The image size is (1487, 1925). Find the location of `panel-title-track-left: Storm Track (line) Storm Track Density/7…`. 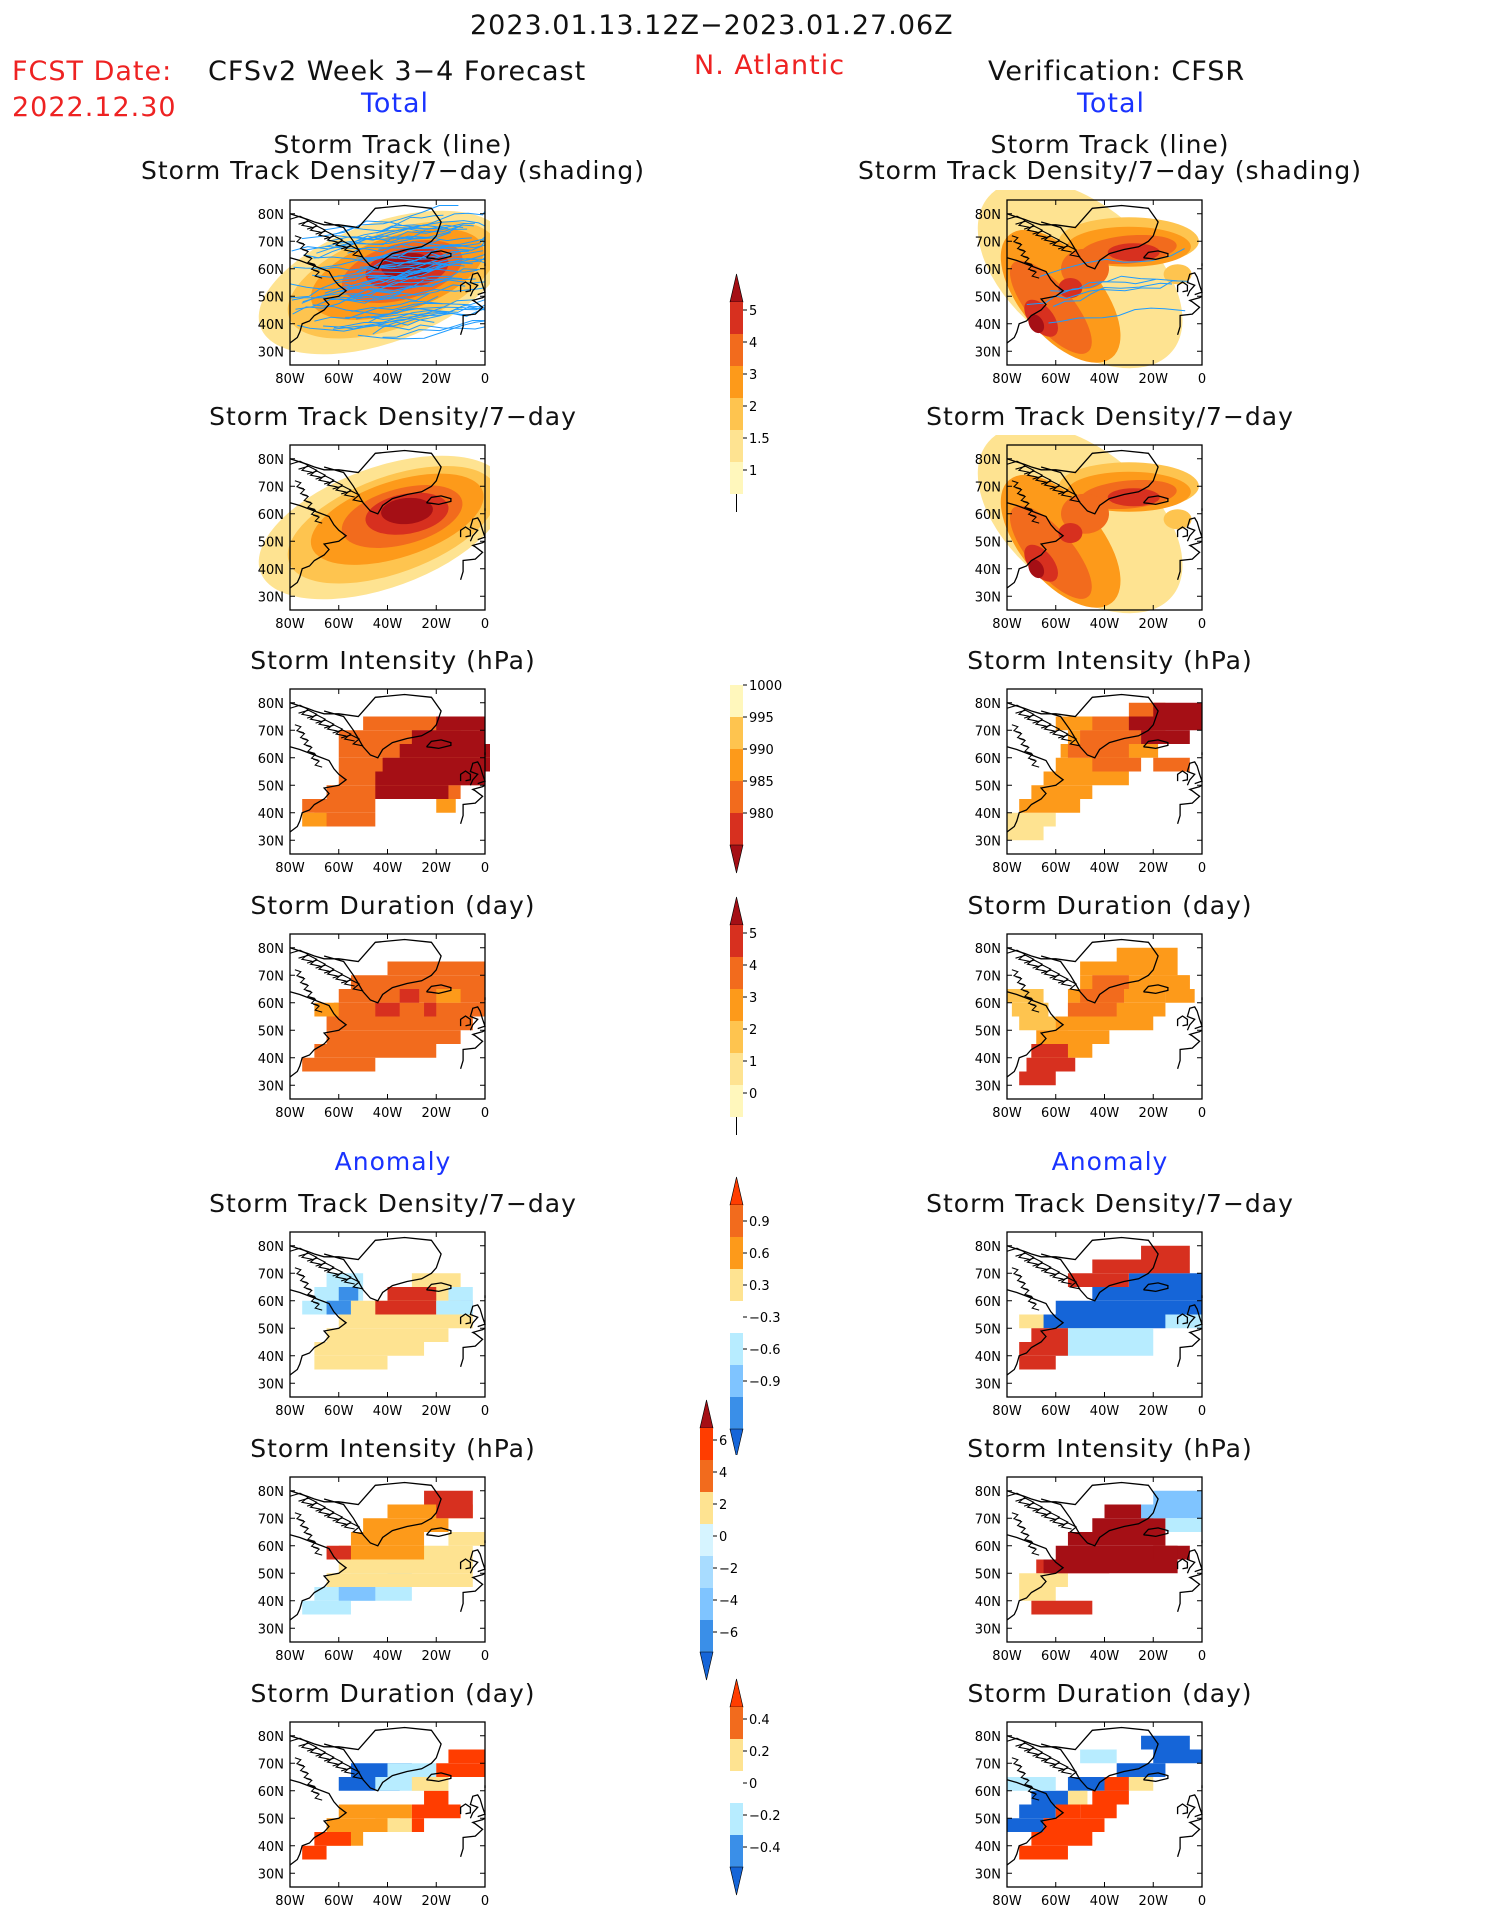

panel-title-track-left: Storm Track (line) Storm Track Density/7… is located at coordinates (393, 158).